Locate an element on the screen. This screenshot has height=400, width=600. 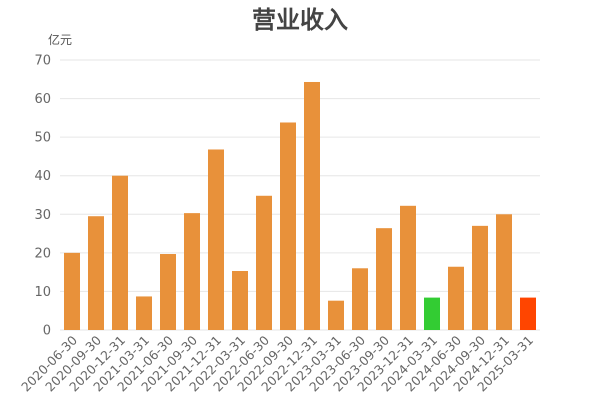
y-tick-label: 10 is located at coordinates (42, 292).